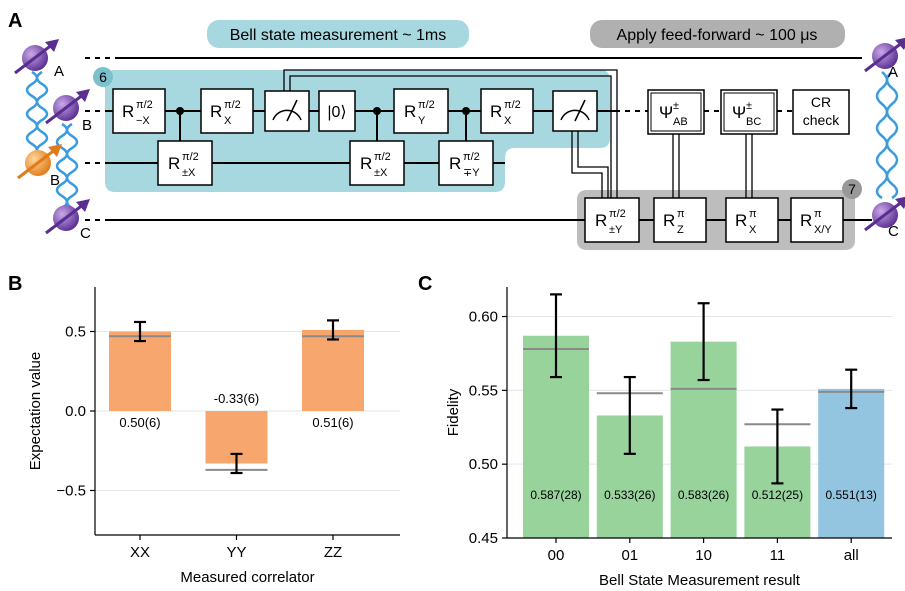  What do you see at coordinates (851, 555) in the screenshot?
I see `x-tick-label: all` at bounding box center [851, 555].